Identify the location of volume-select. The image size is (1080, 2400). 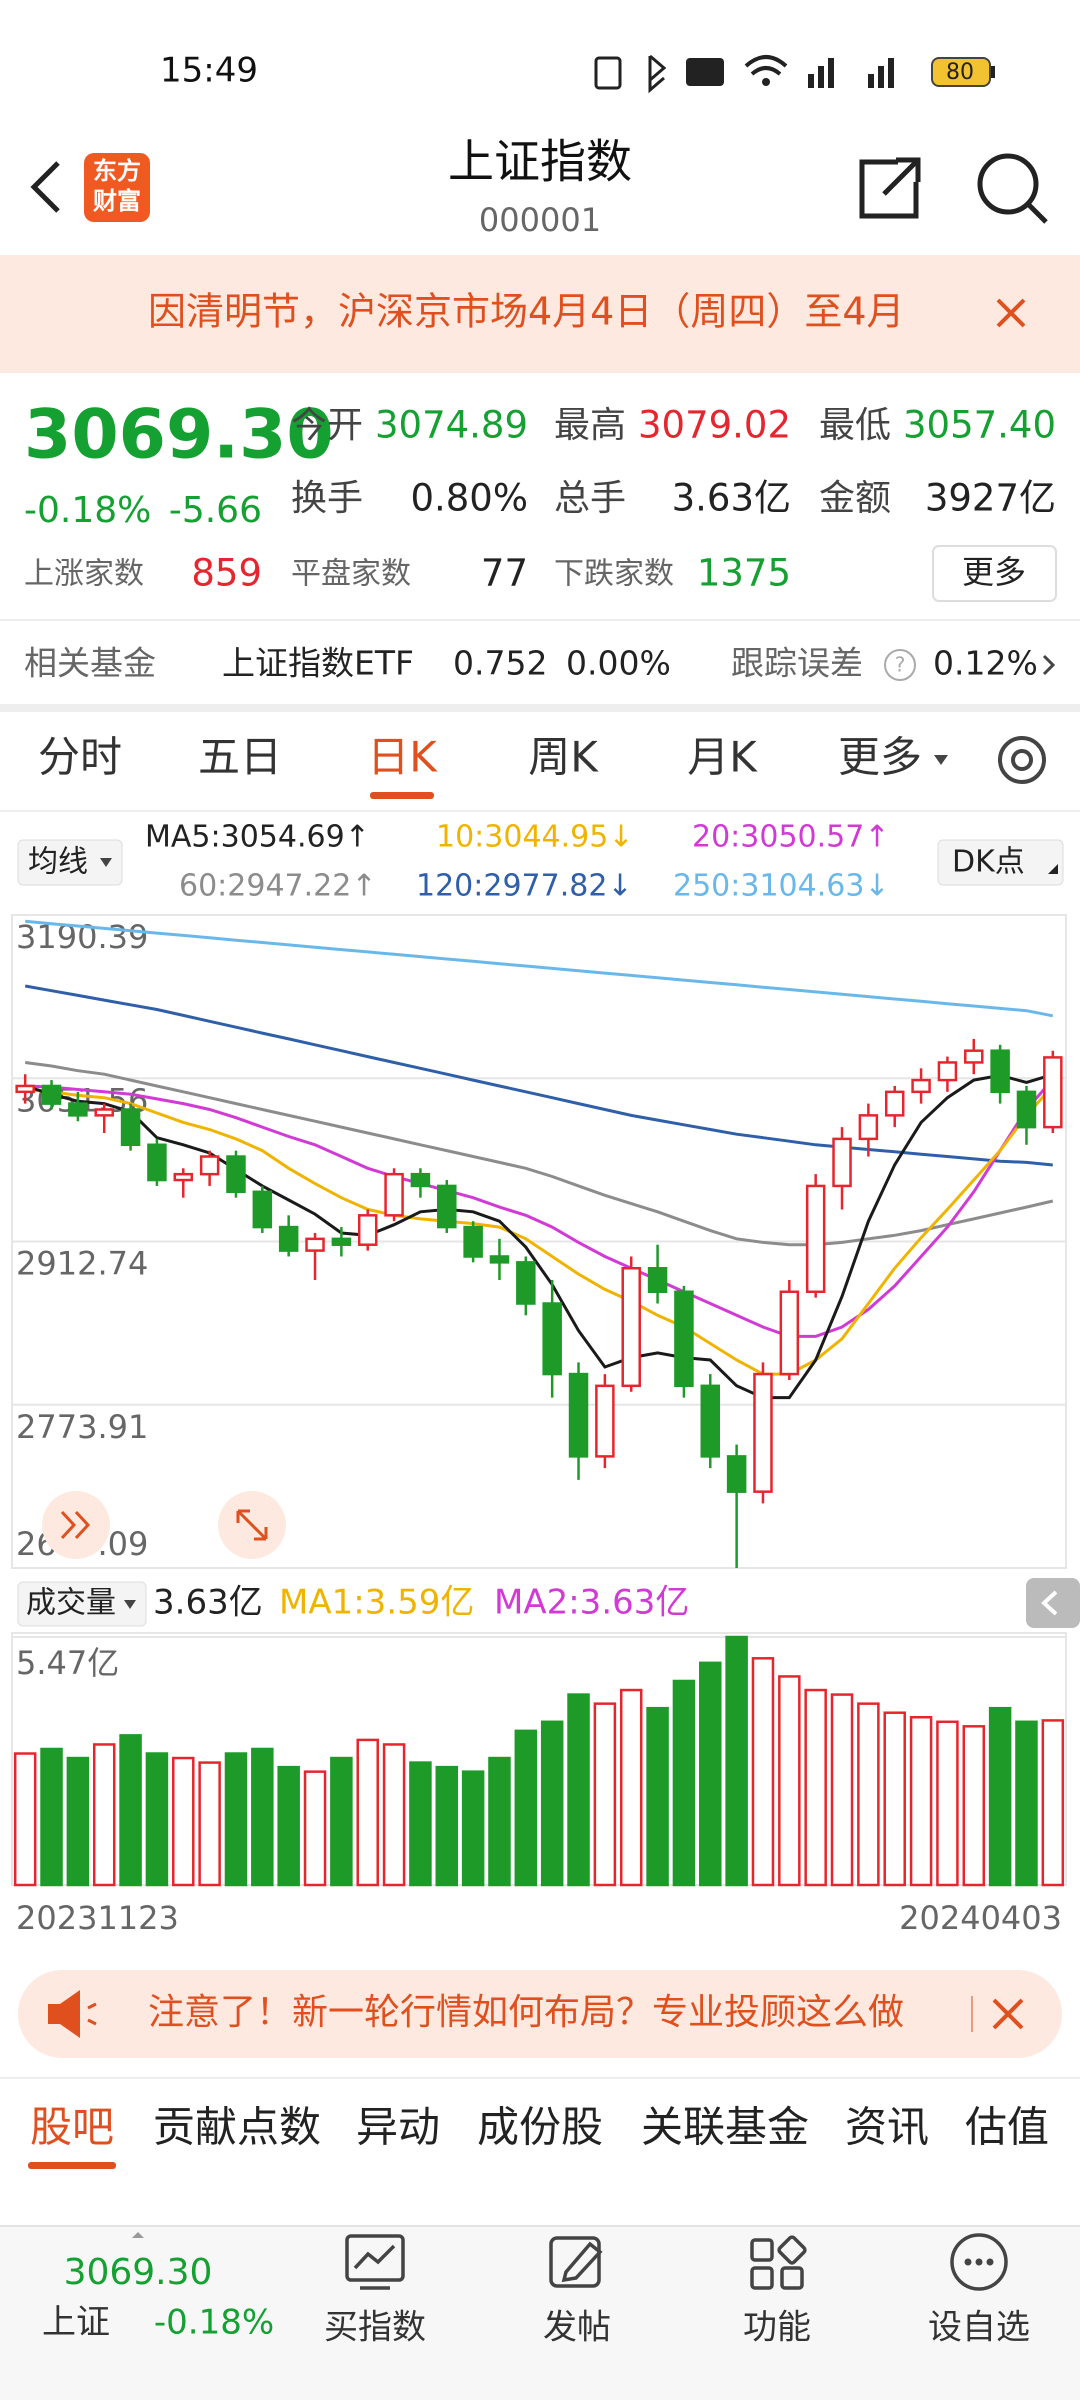
(82, 1604).